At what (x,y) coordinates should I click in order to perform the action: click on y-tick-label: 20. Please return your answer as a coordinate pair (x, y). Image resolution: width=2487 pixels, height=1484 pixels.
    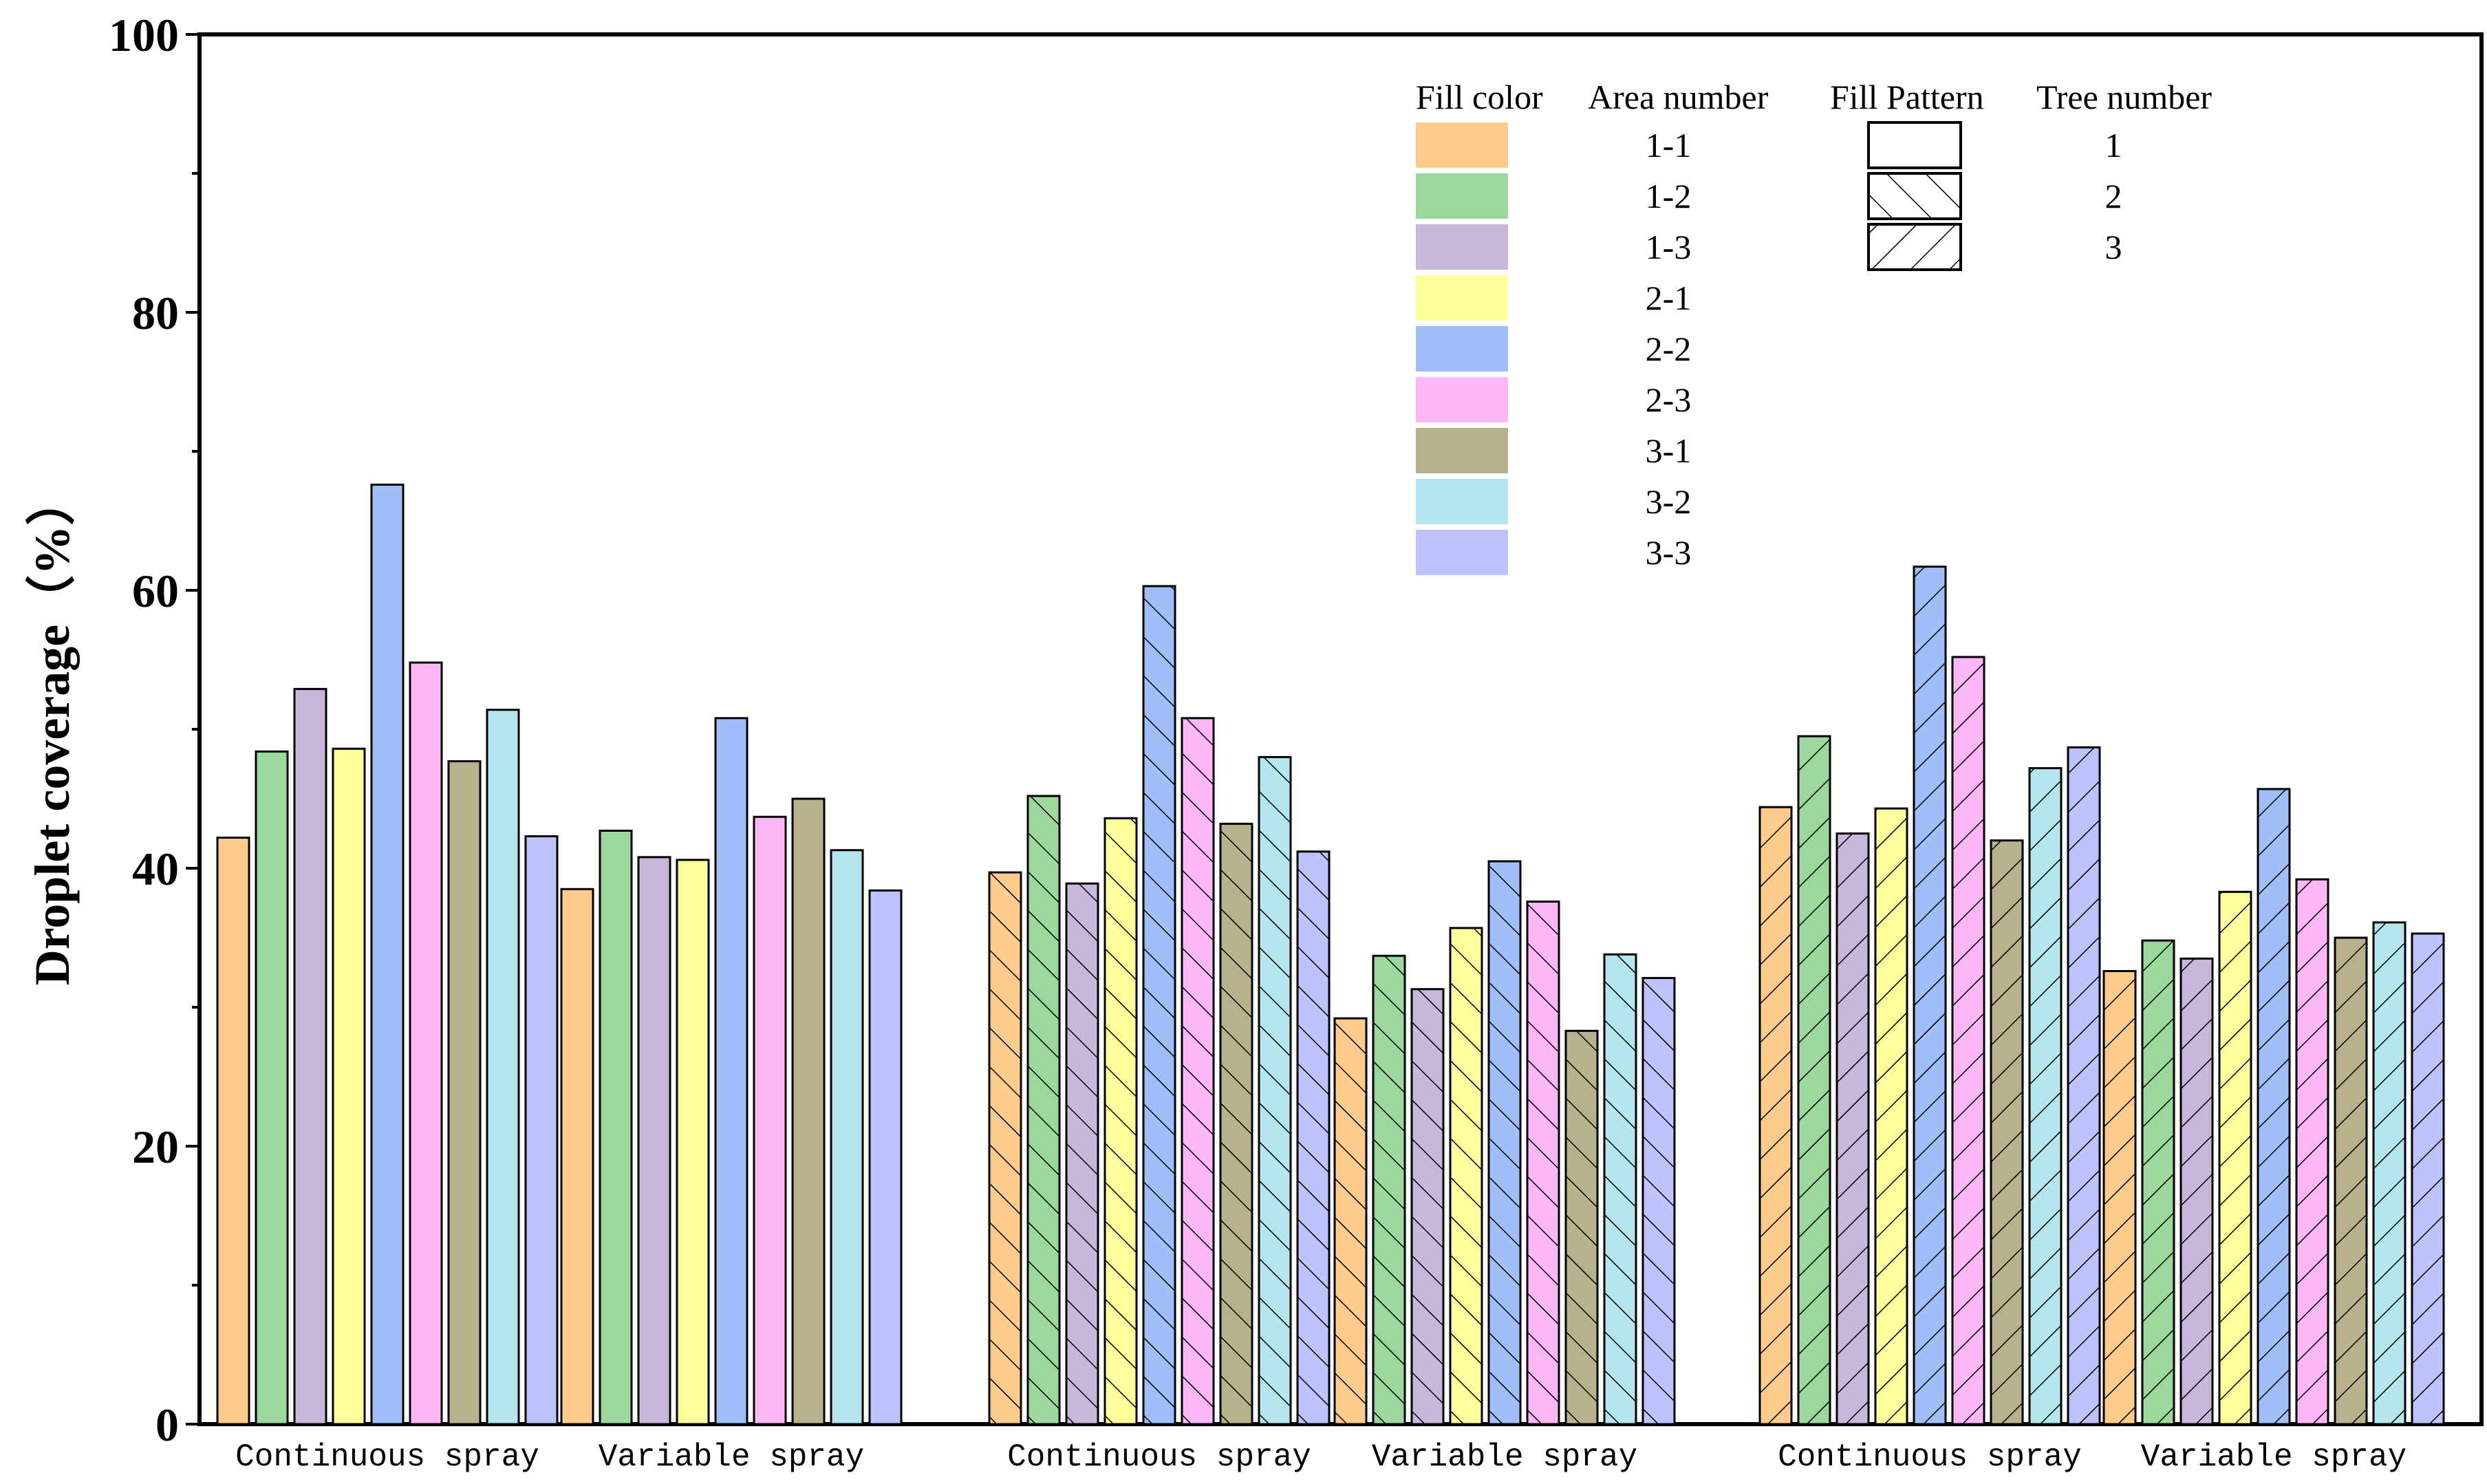
    Looking at the image, I should click on (155, 1147).